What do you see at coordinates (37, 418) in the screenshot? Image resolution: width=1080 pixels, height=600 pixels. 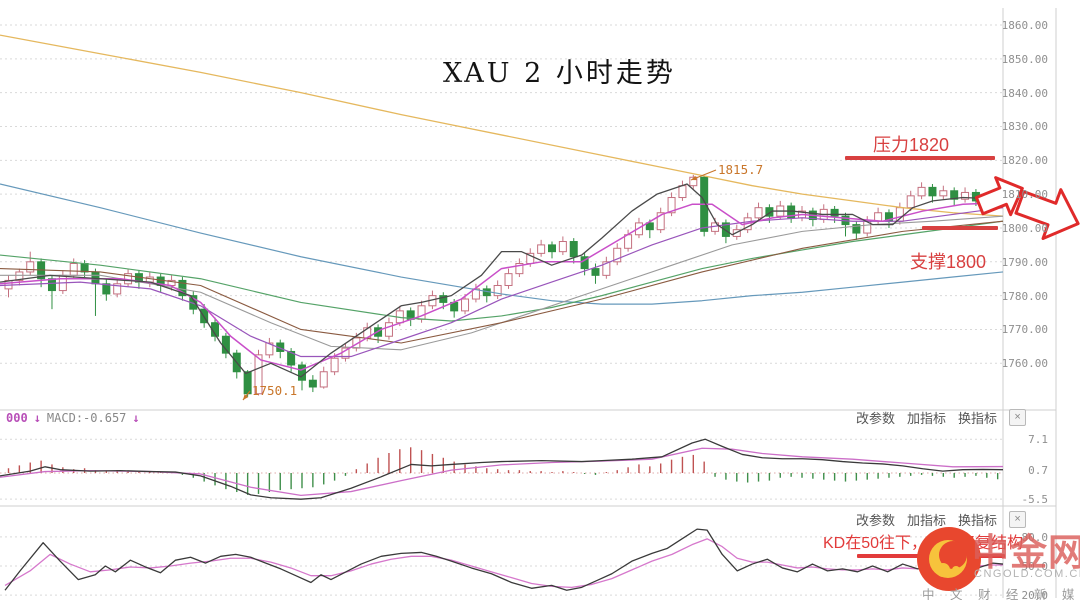 I see `down-arrow-icon: ↓` at bounding box center [37, 418].